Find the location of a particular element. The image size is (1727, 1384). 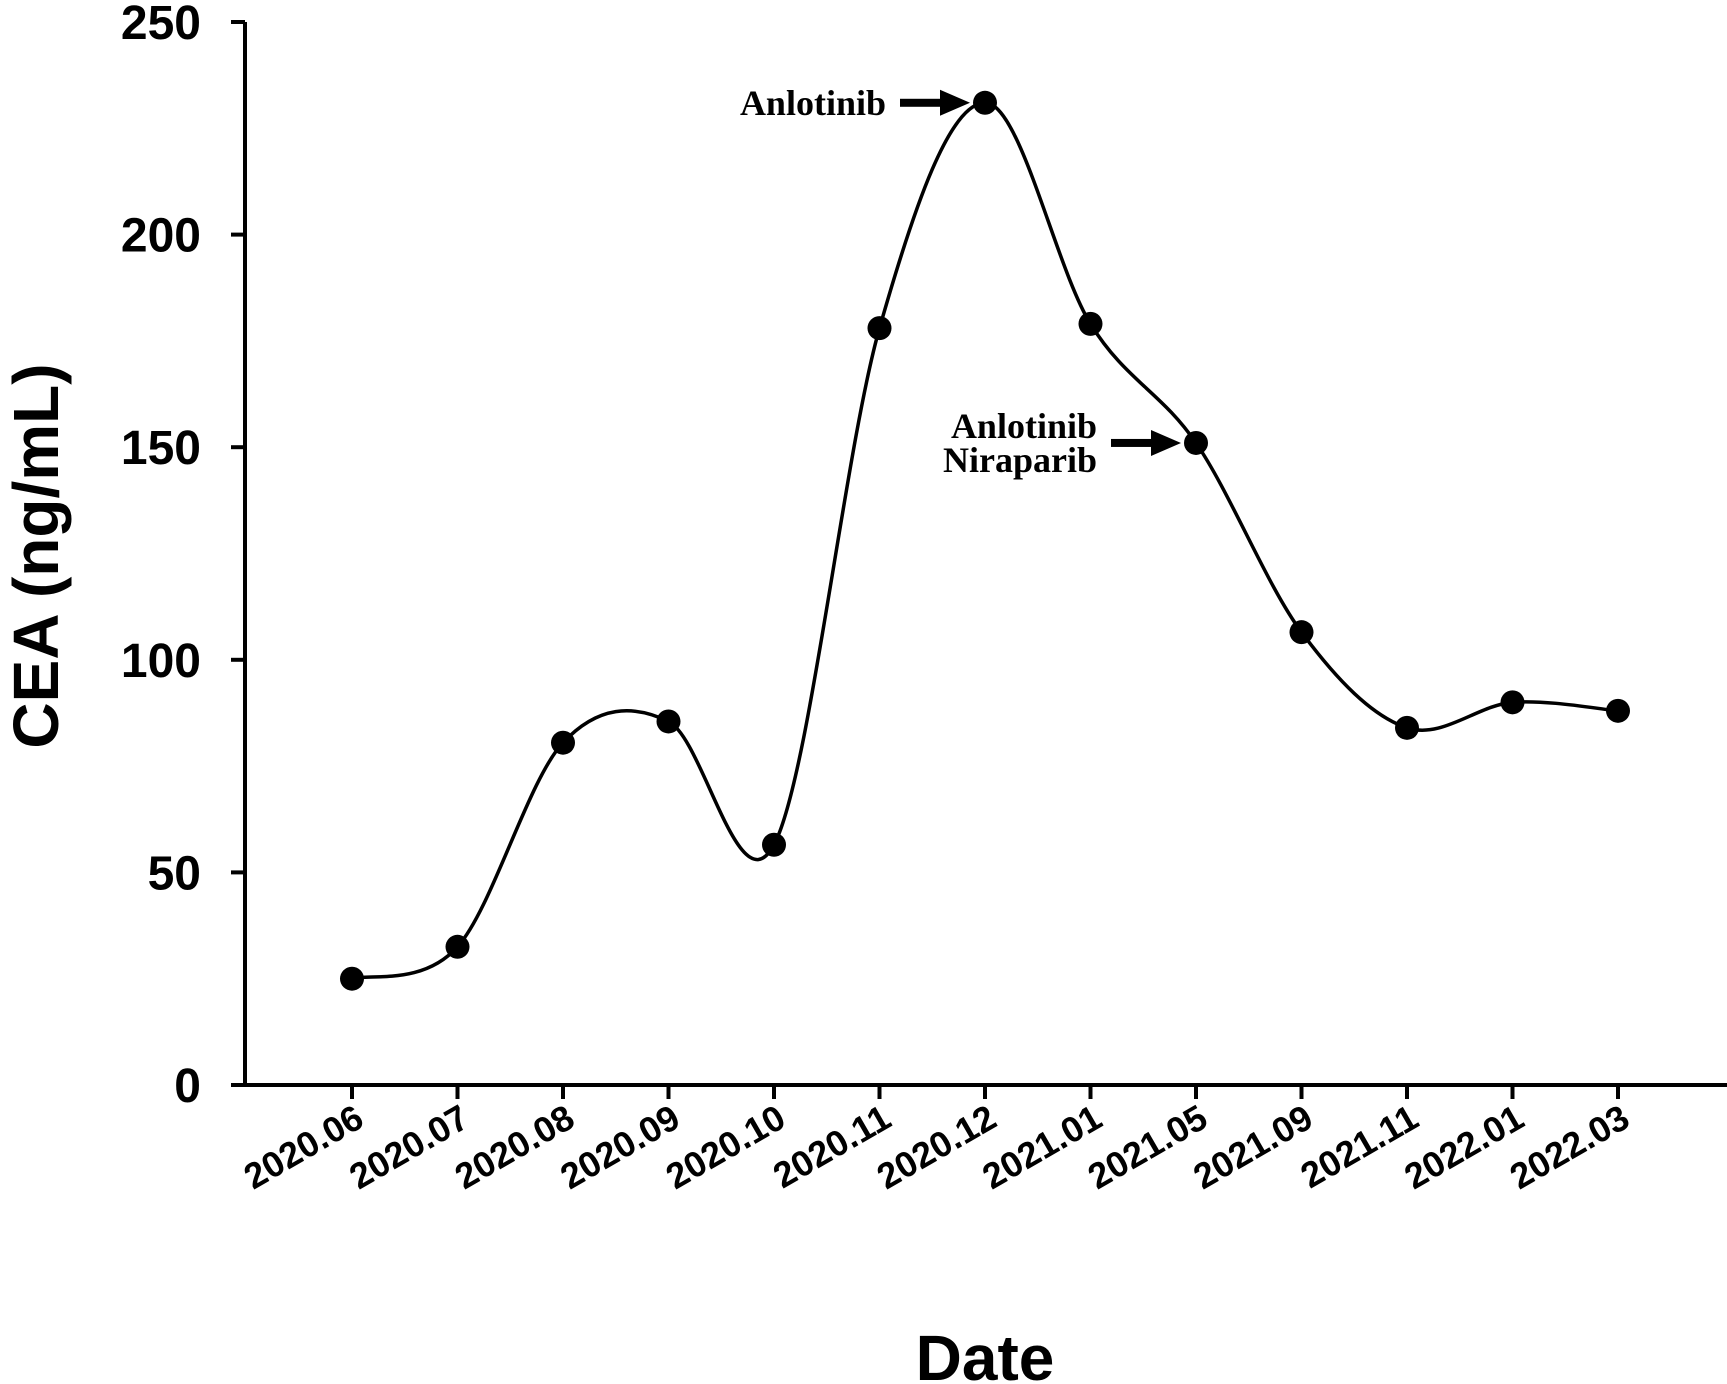

x-tick-label: 2020.08 is located at coordinates (514, 1146).